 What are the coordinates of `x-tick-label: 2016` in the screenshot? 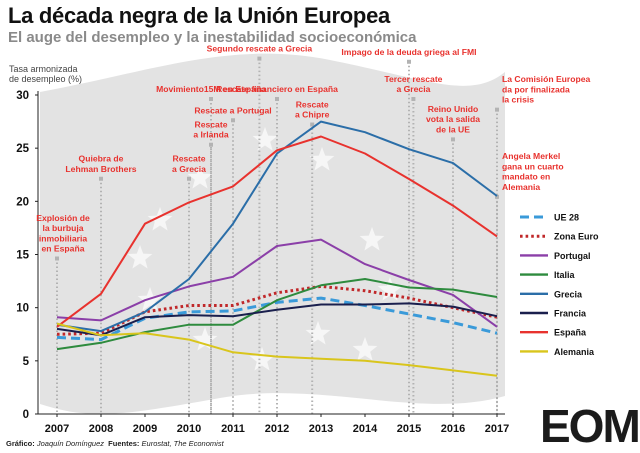 It's located at (453, 429).